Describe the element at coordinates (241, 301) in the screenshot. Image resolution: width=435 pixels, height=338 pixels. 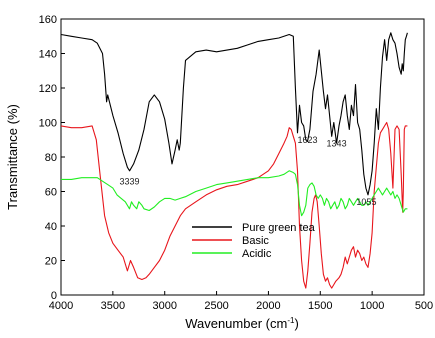
I see `x-axis-ticks: 4000 3500 3000 2500 2000 1500 1000 500` at that location.